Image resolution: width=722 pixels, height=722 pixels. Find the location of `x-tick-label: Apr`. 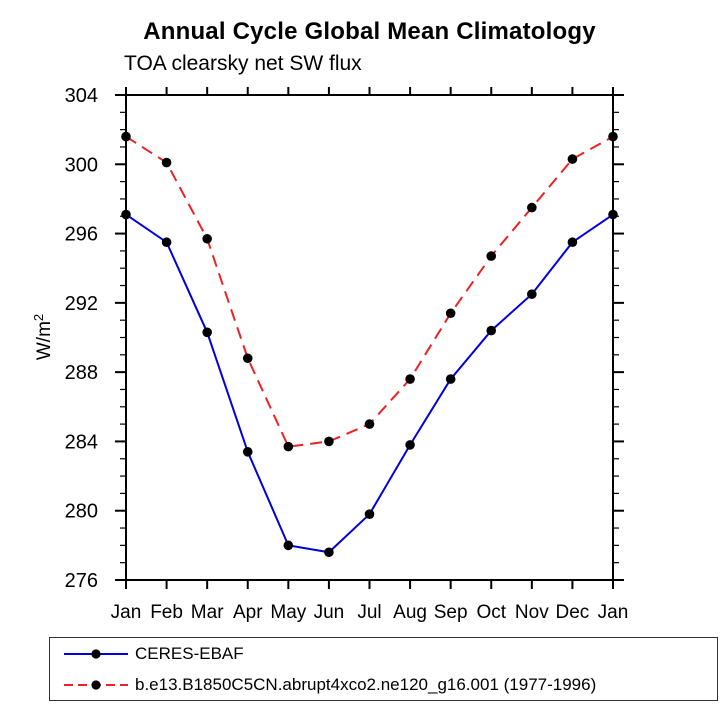

x-tick-label: Apr is located at coordinates (248, 612).